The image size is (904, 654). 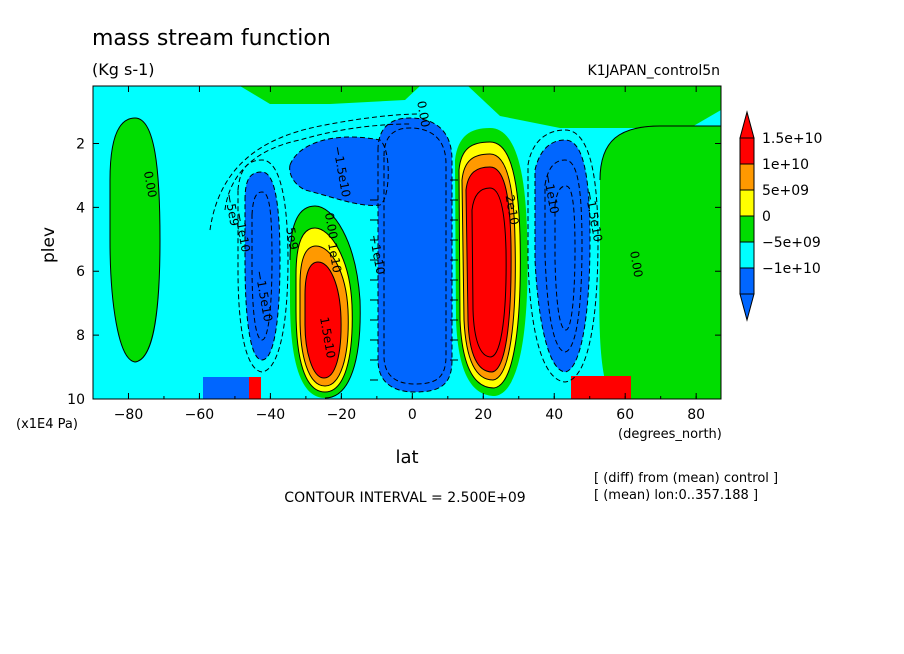 What do you see at coordinates (792, 139) in the screenshot?
I see `colorbar-label: 1.5e+10` at bounding box center [792, 139].